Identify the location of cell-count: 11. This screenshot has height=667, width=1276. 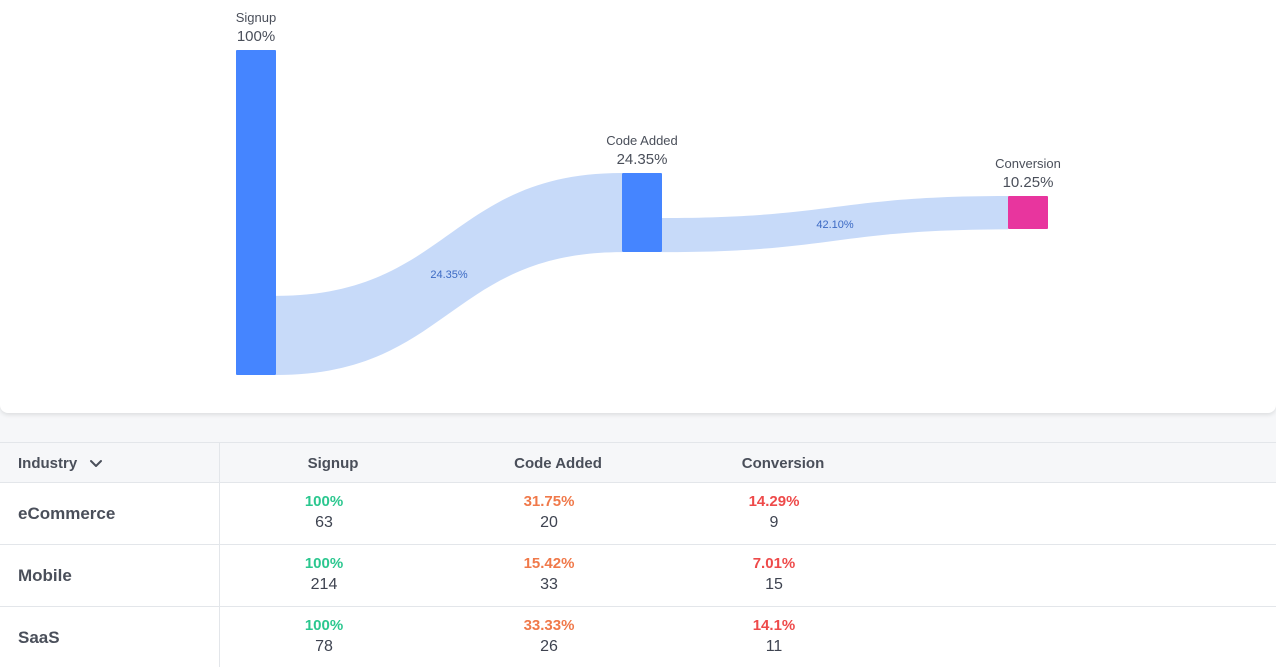
(774, 646).